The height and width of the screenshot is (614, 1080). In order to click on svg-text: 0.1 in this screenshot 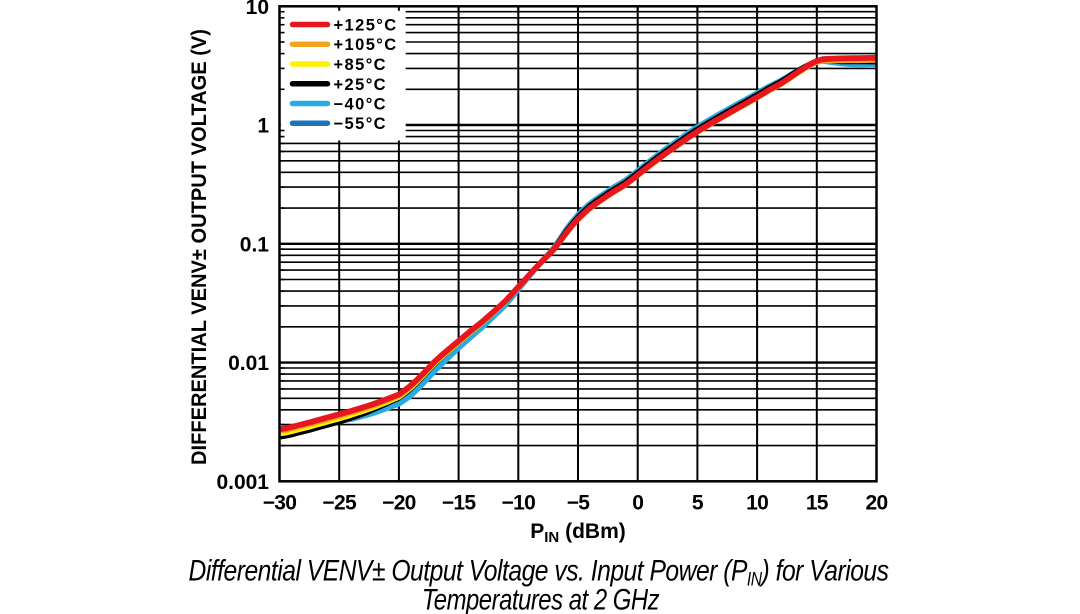, I will do `click(255, 244)`.